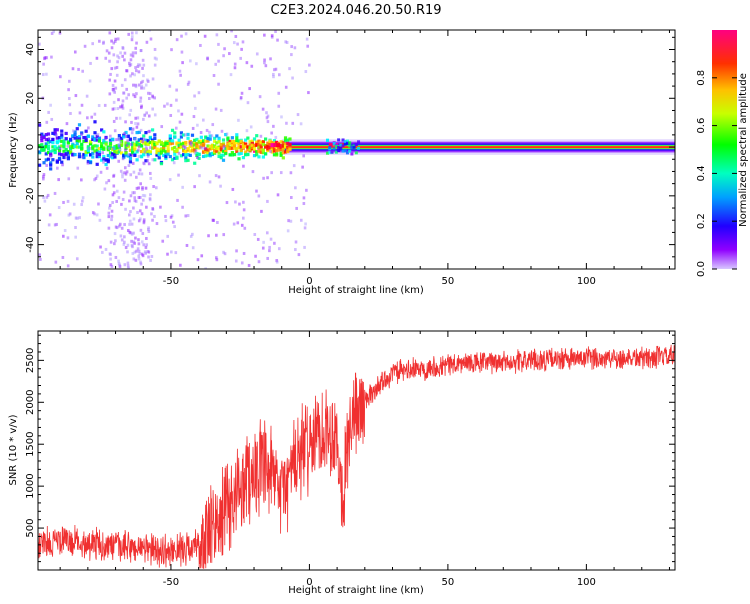  I want to click on snr-y-tick-label: 2500, so click(30, 360).